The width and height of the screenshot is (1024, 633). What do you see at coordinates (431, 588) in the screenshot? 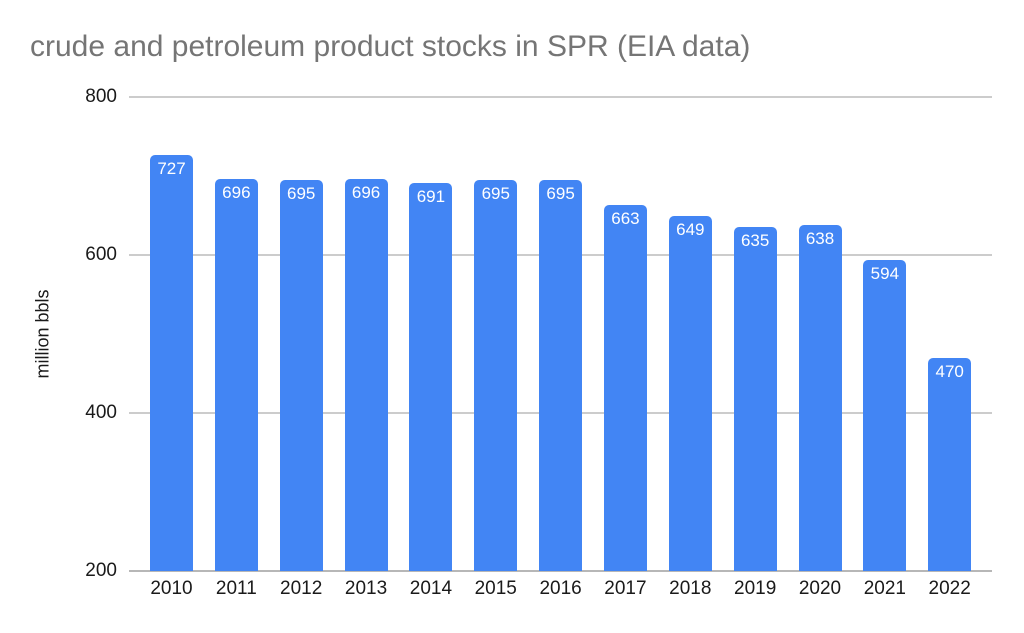
I see `x-tick-label: 2014` at bounding box center [431, 588].